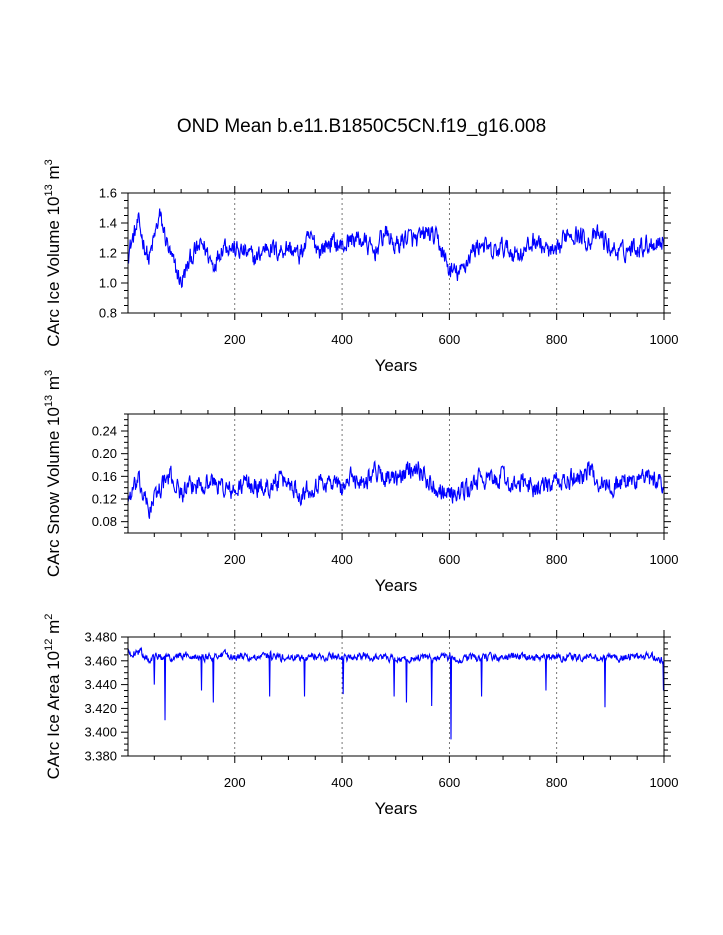 This screenshot has height=935, width=723. What do you see at coordinates (104, 521) in the screenshot?
I see `y-tick-label: 0.08` at bounding box center [104, 521].